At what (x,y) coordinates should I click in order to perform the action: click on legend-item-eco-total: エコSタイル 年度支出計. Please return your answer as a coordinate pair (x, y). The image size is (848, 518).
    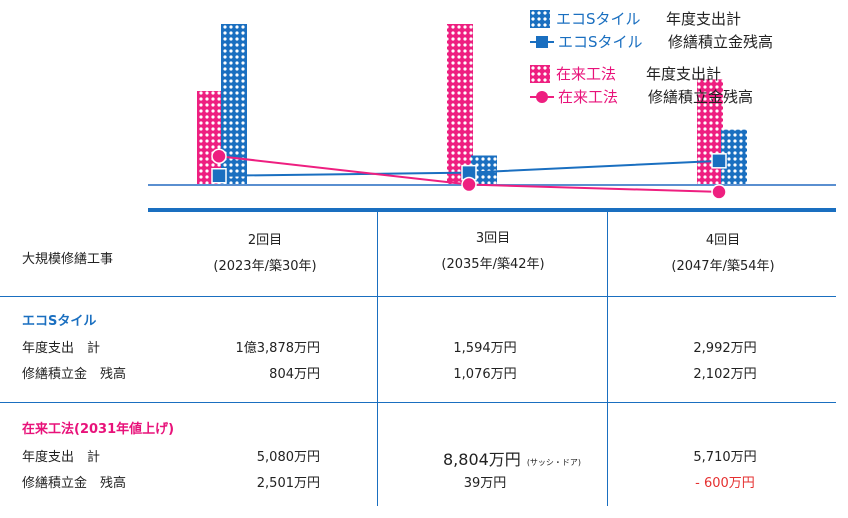
    Looking at the image, I should click on (635, 18).